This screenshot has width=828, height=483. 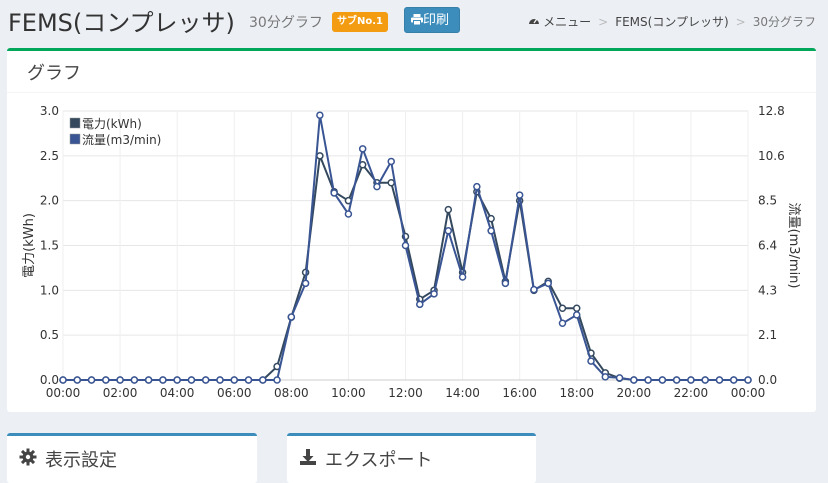 I want to click on printer-icon, so click(x=417, y=19).